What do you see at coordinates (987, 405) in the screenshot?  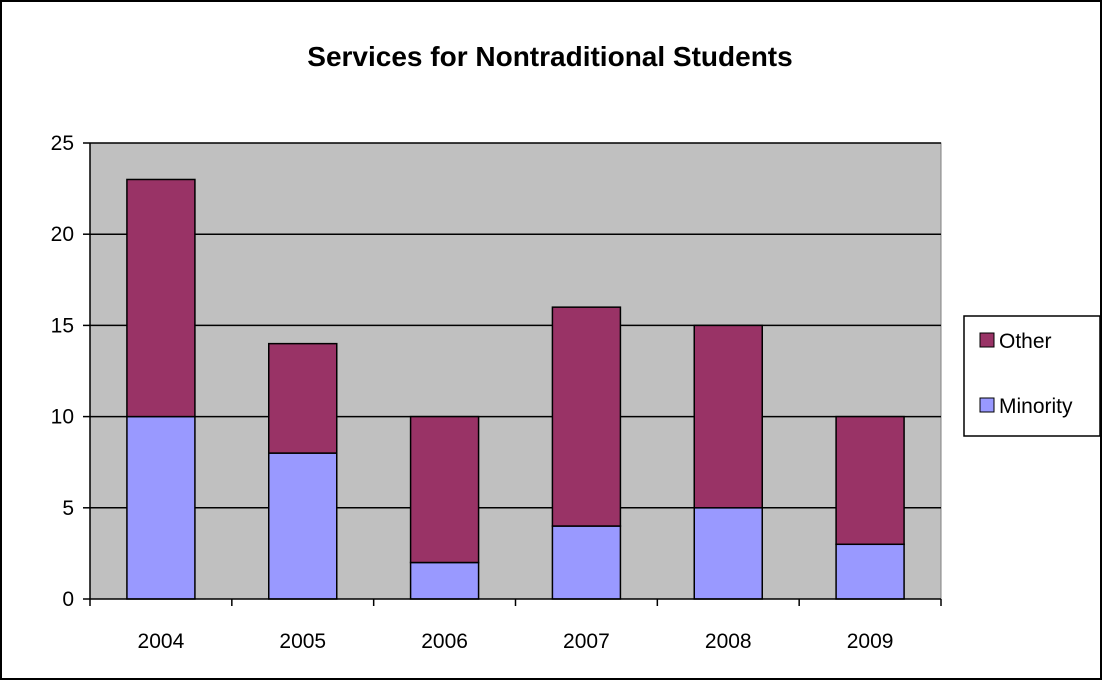 I see `legend-swatch-minority` at bounding box center [987, 405].